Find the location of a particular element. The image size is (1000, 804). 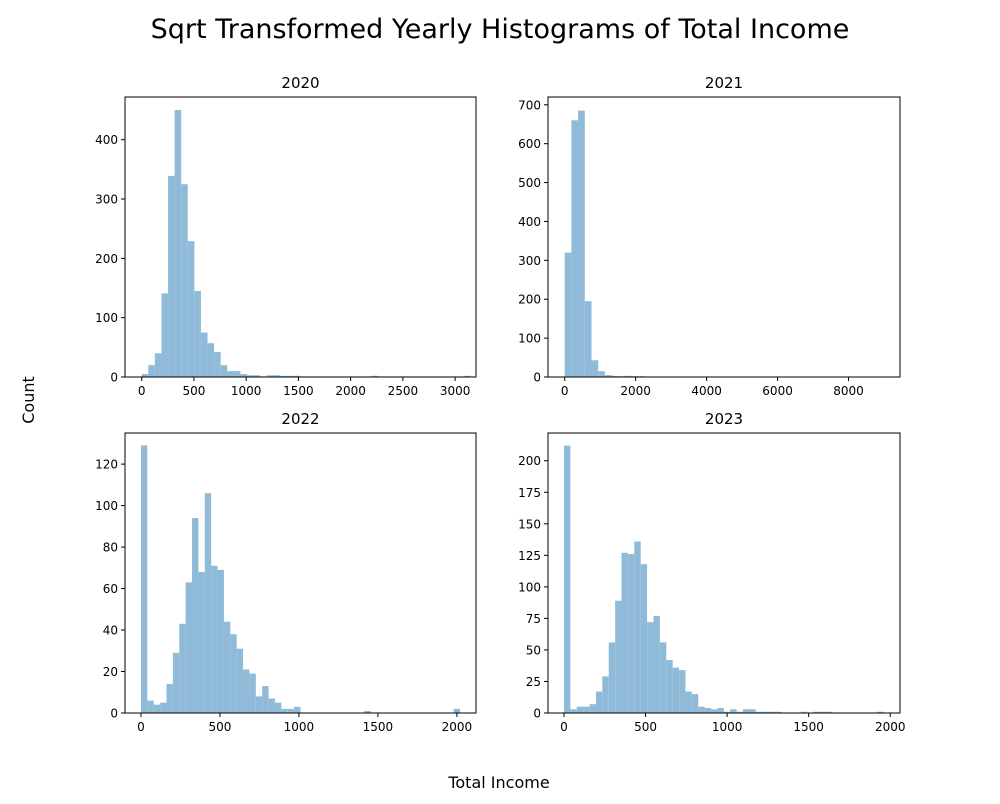

y-tick-label: 40 is located at coordinates (110, 631).